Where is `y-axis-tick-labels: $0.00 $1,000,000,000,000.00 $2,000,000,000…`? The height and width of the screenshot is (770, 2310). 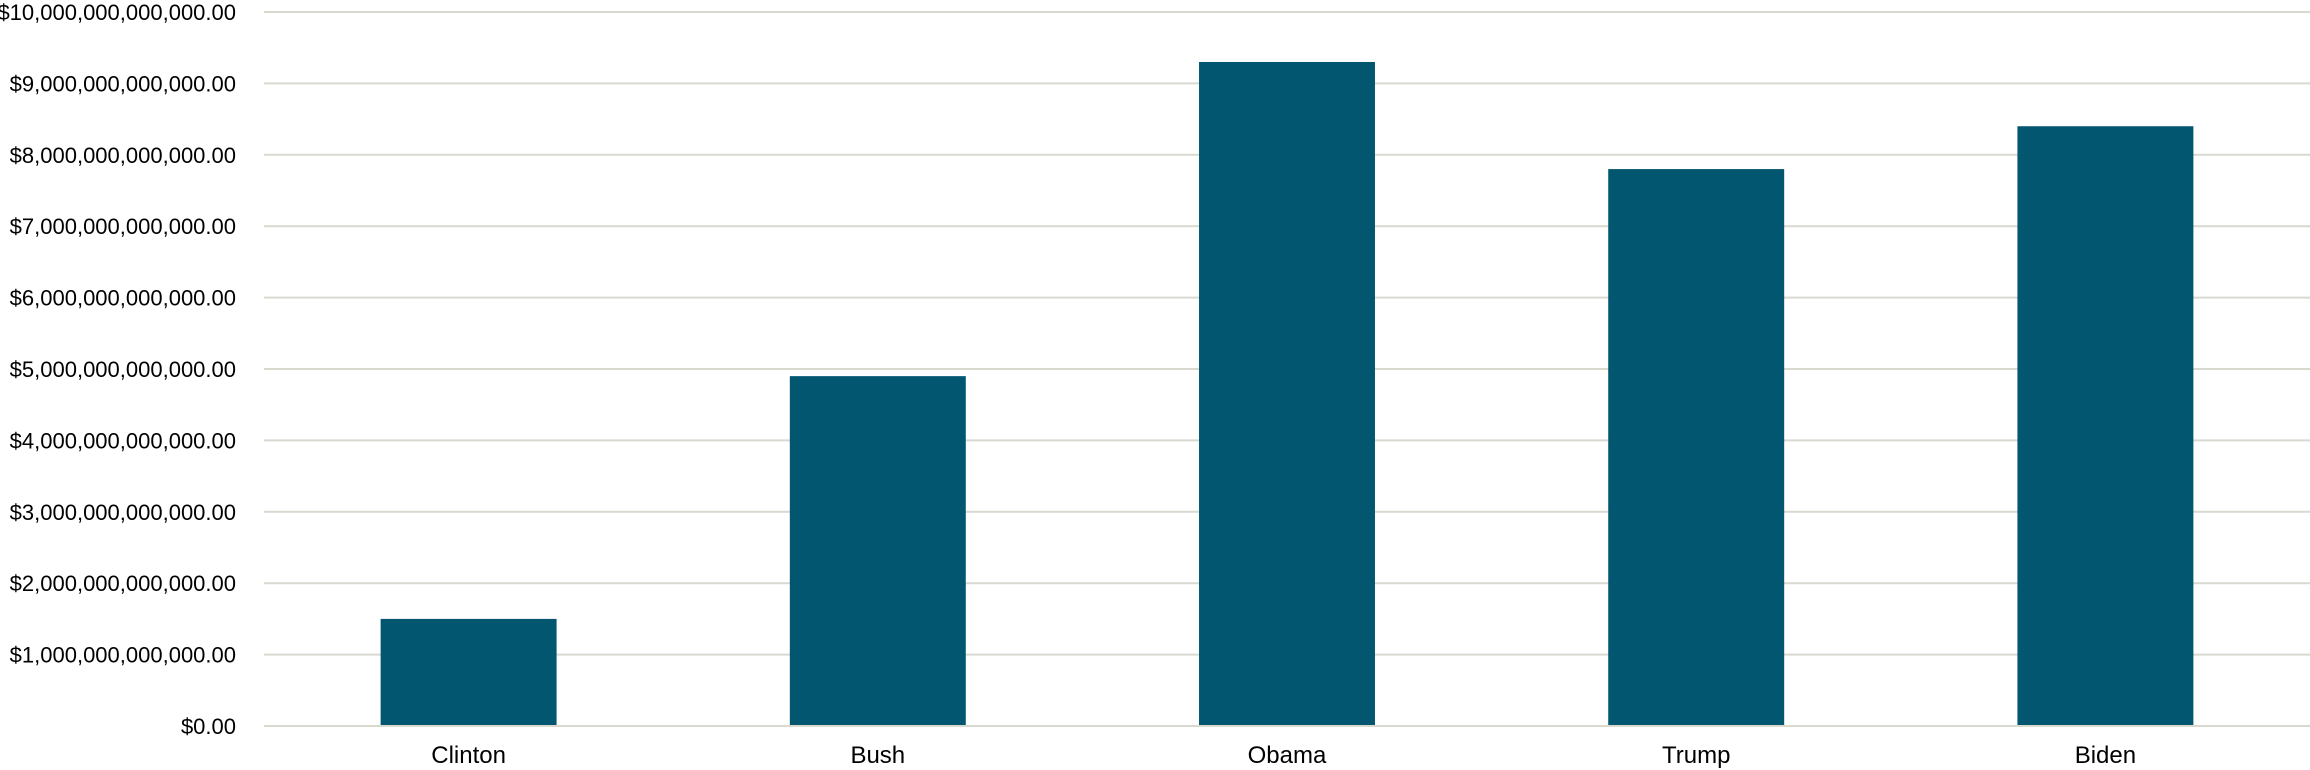 y-axis-tick-labels: $0.00 $1,000,000,000,000.00 $2,000,000,000… is located at coordinates (118, 369).